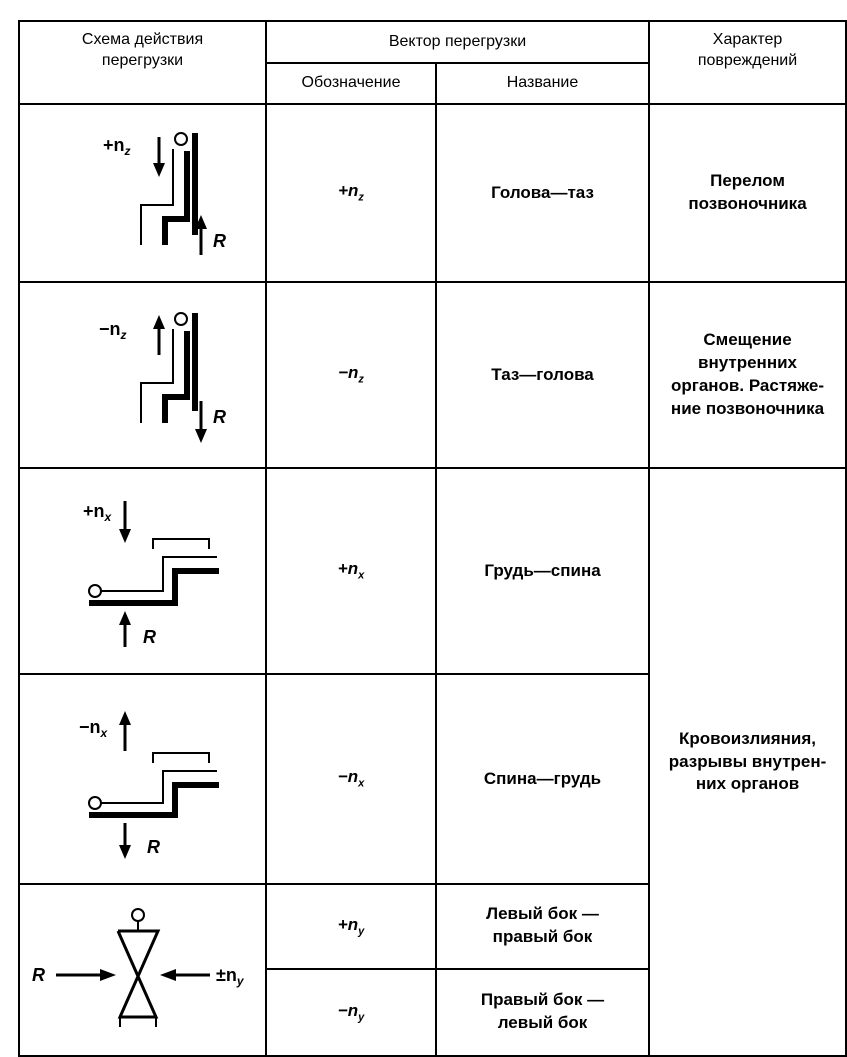 Image resolution: width=847 pixels, height=1057 pixels. What do you see at coordinates (542, 83) in the screenshot?
I see `header-name: Название` at bounding box center [542, 83].